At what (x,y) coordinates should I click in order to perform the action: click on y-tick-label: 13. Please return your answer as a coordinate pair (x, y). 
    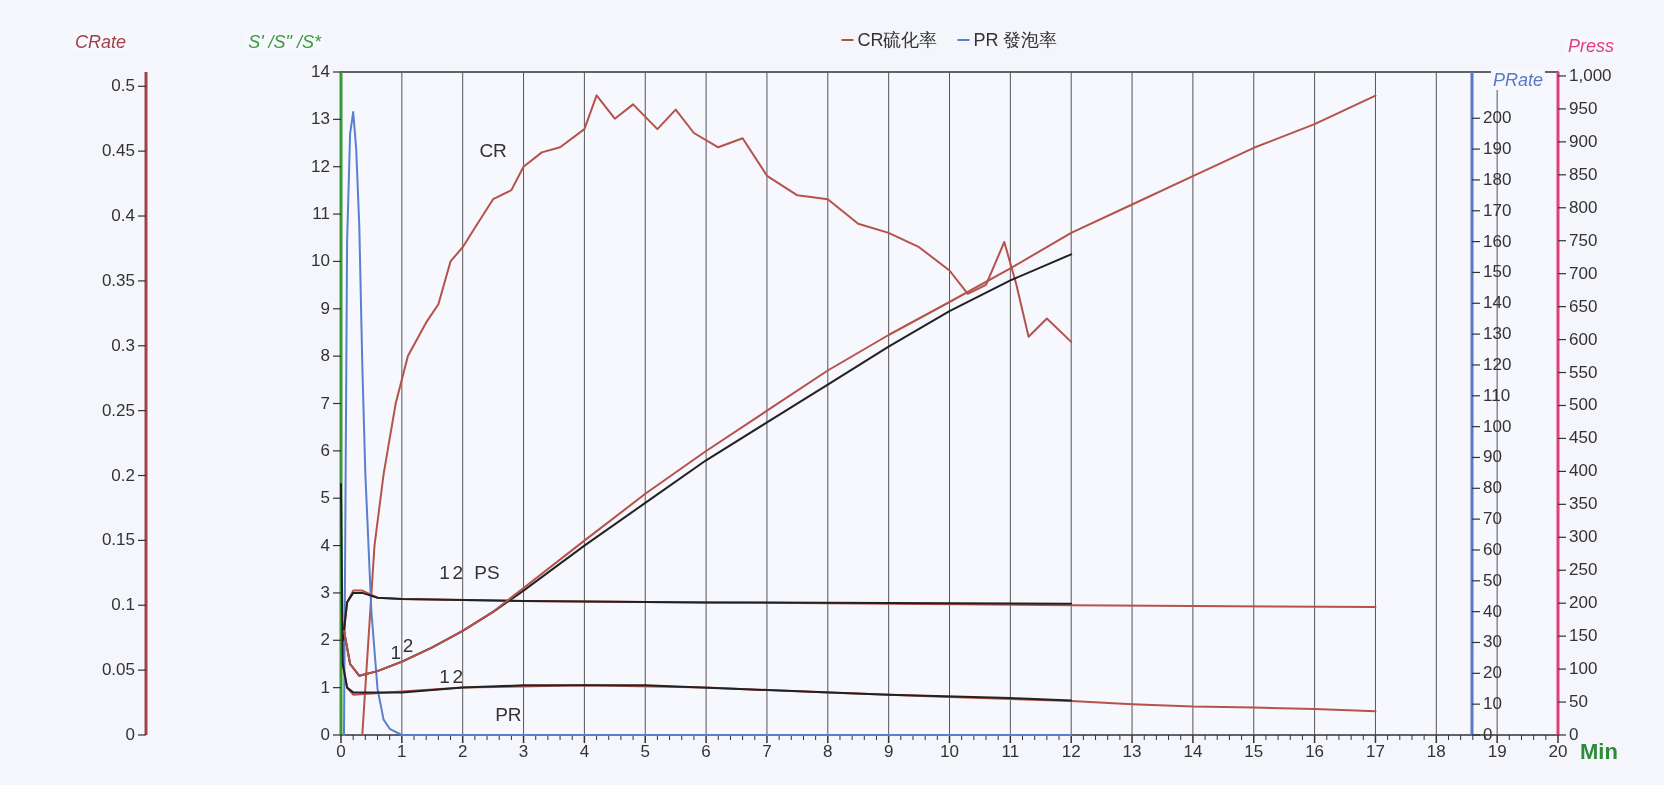
    Looking at the image, I should click on (320, 119).